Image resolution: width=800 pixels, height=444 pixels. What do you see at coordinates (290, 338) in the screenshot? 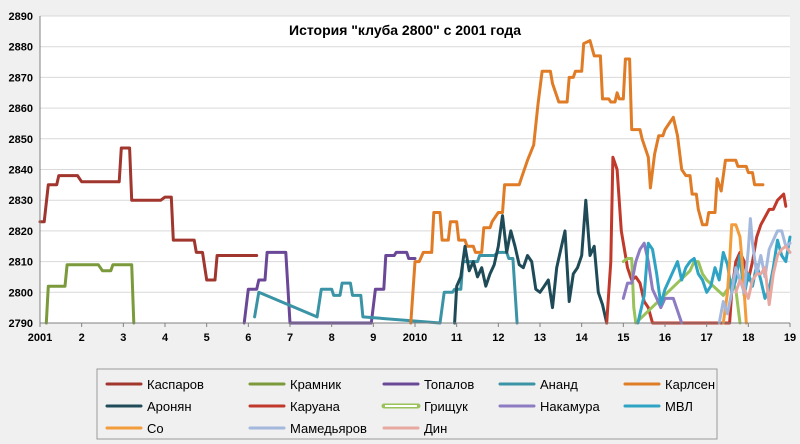
I see `x-tick-label: 7` at bounding box center [290, 338].